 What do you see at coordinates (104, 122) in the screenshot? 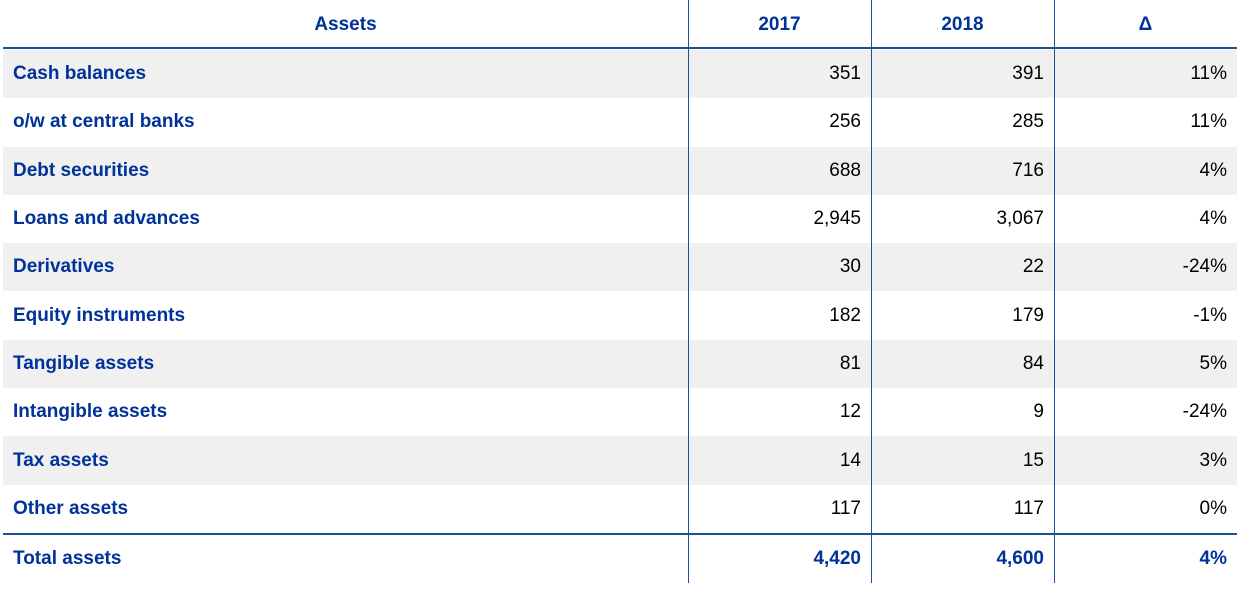
I see `row-label: o/w at central banks` at bounding box center [104, 122].